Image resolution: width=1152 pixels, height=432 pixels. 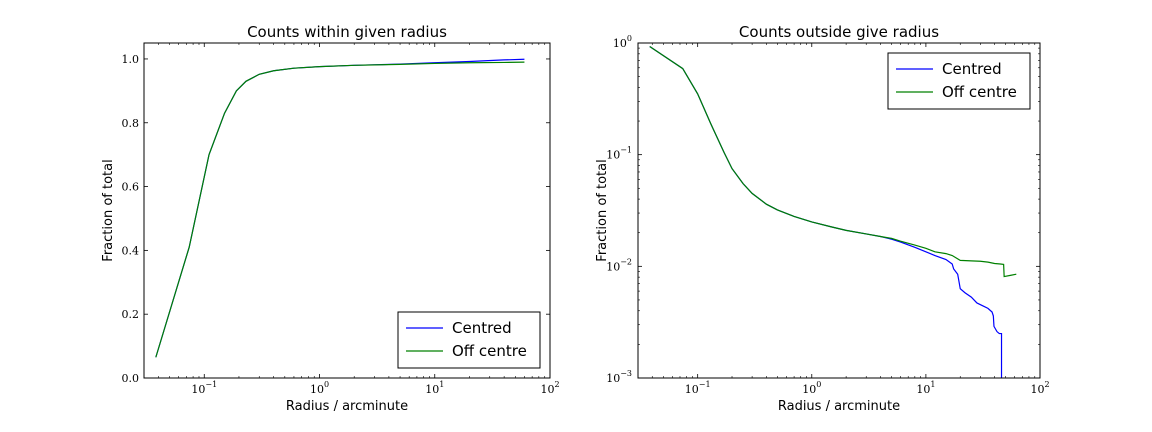 What do you see at coordinates (131, 314) in the screenshot?
I see `y-tick-label: 0.2` at bounding box center [131, 314].